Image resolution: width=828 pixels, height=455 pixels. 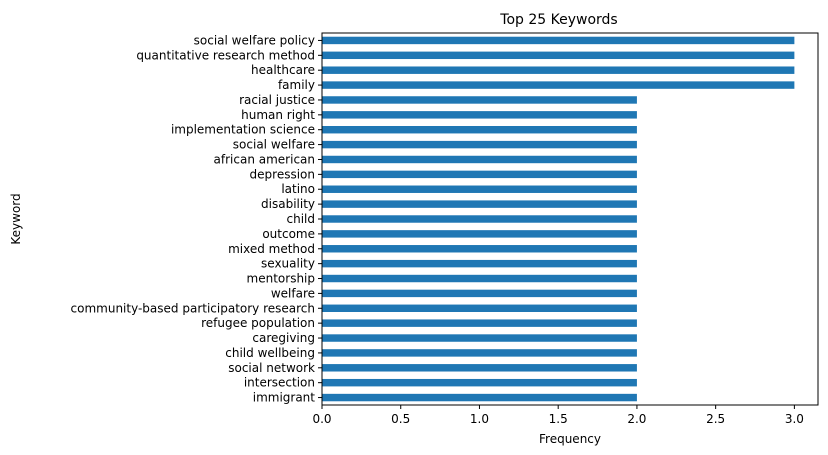 I want to click on y-tick-label: social welfare, so click(x=274, y=145).